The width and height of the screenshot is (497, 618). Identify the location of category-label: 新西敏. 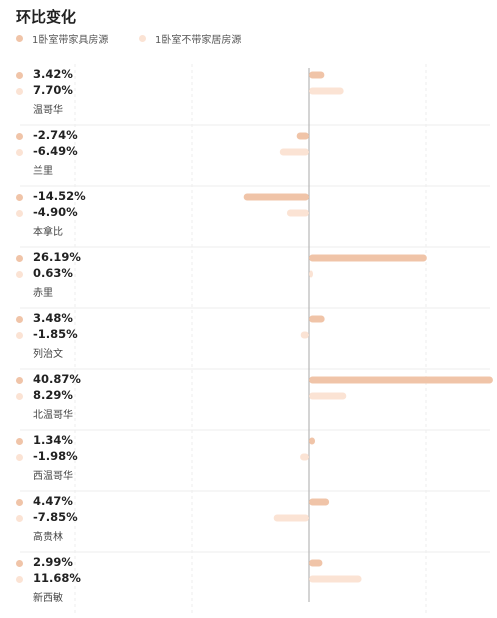
(48, 598).